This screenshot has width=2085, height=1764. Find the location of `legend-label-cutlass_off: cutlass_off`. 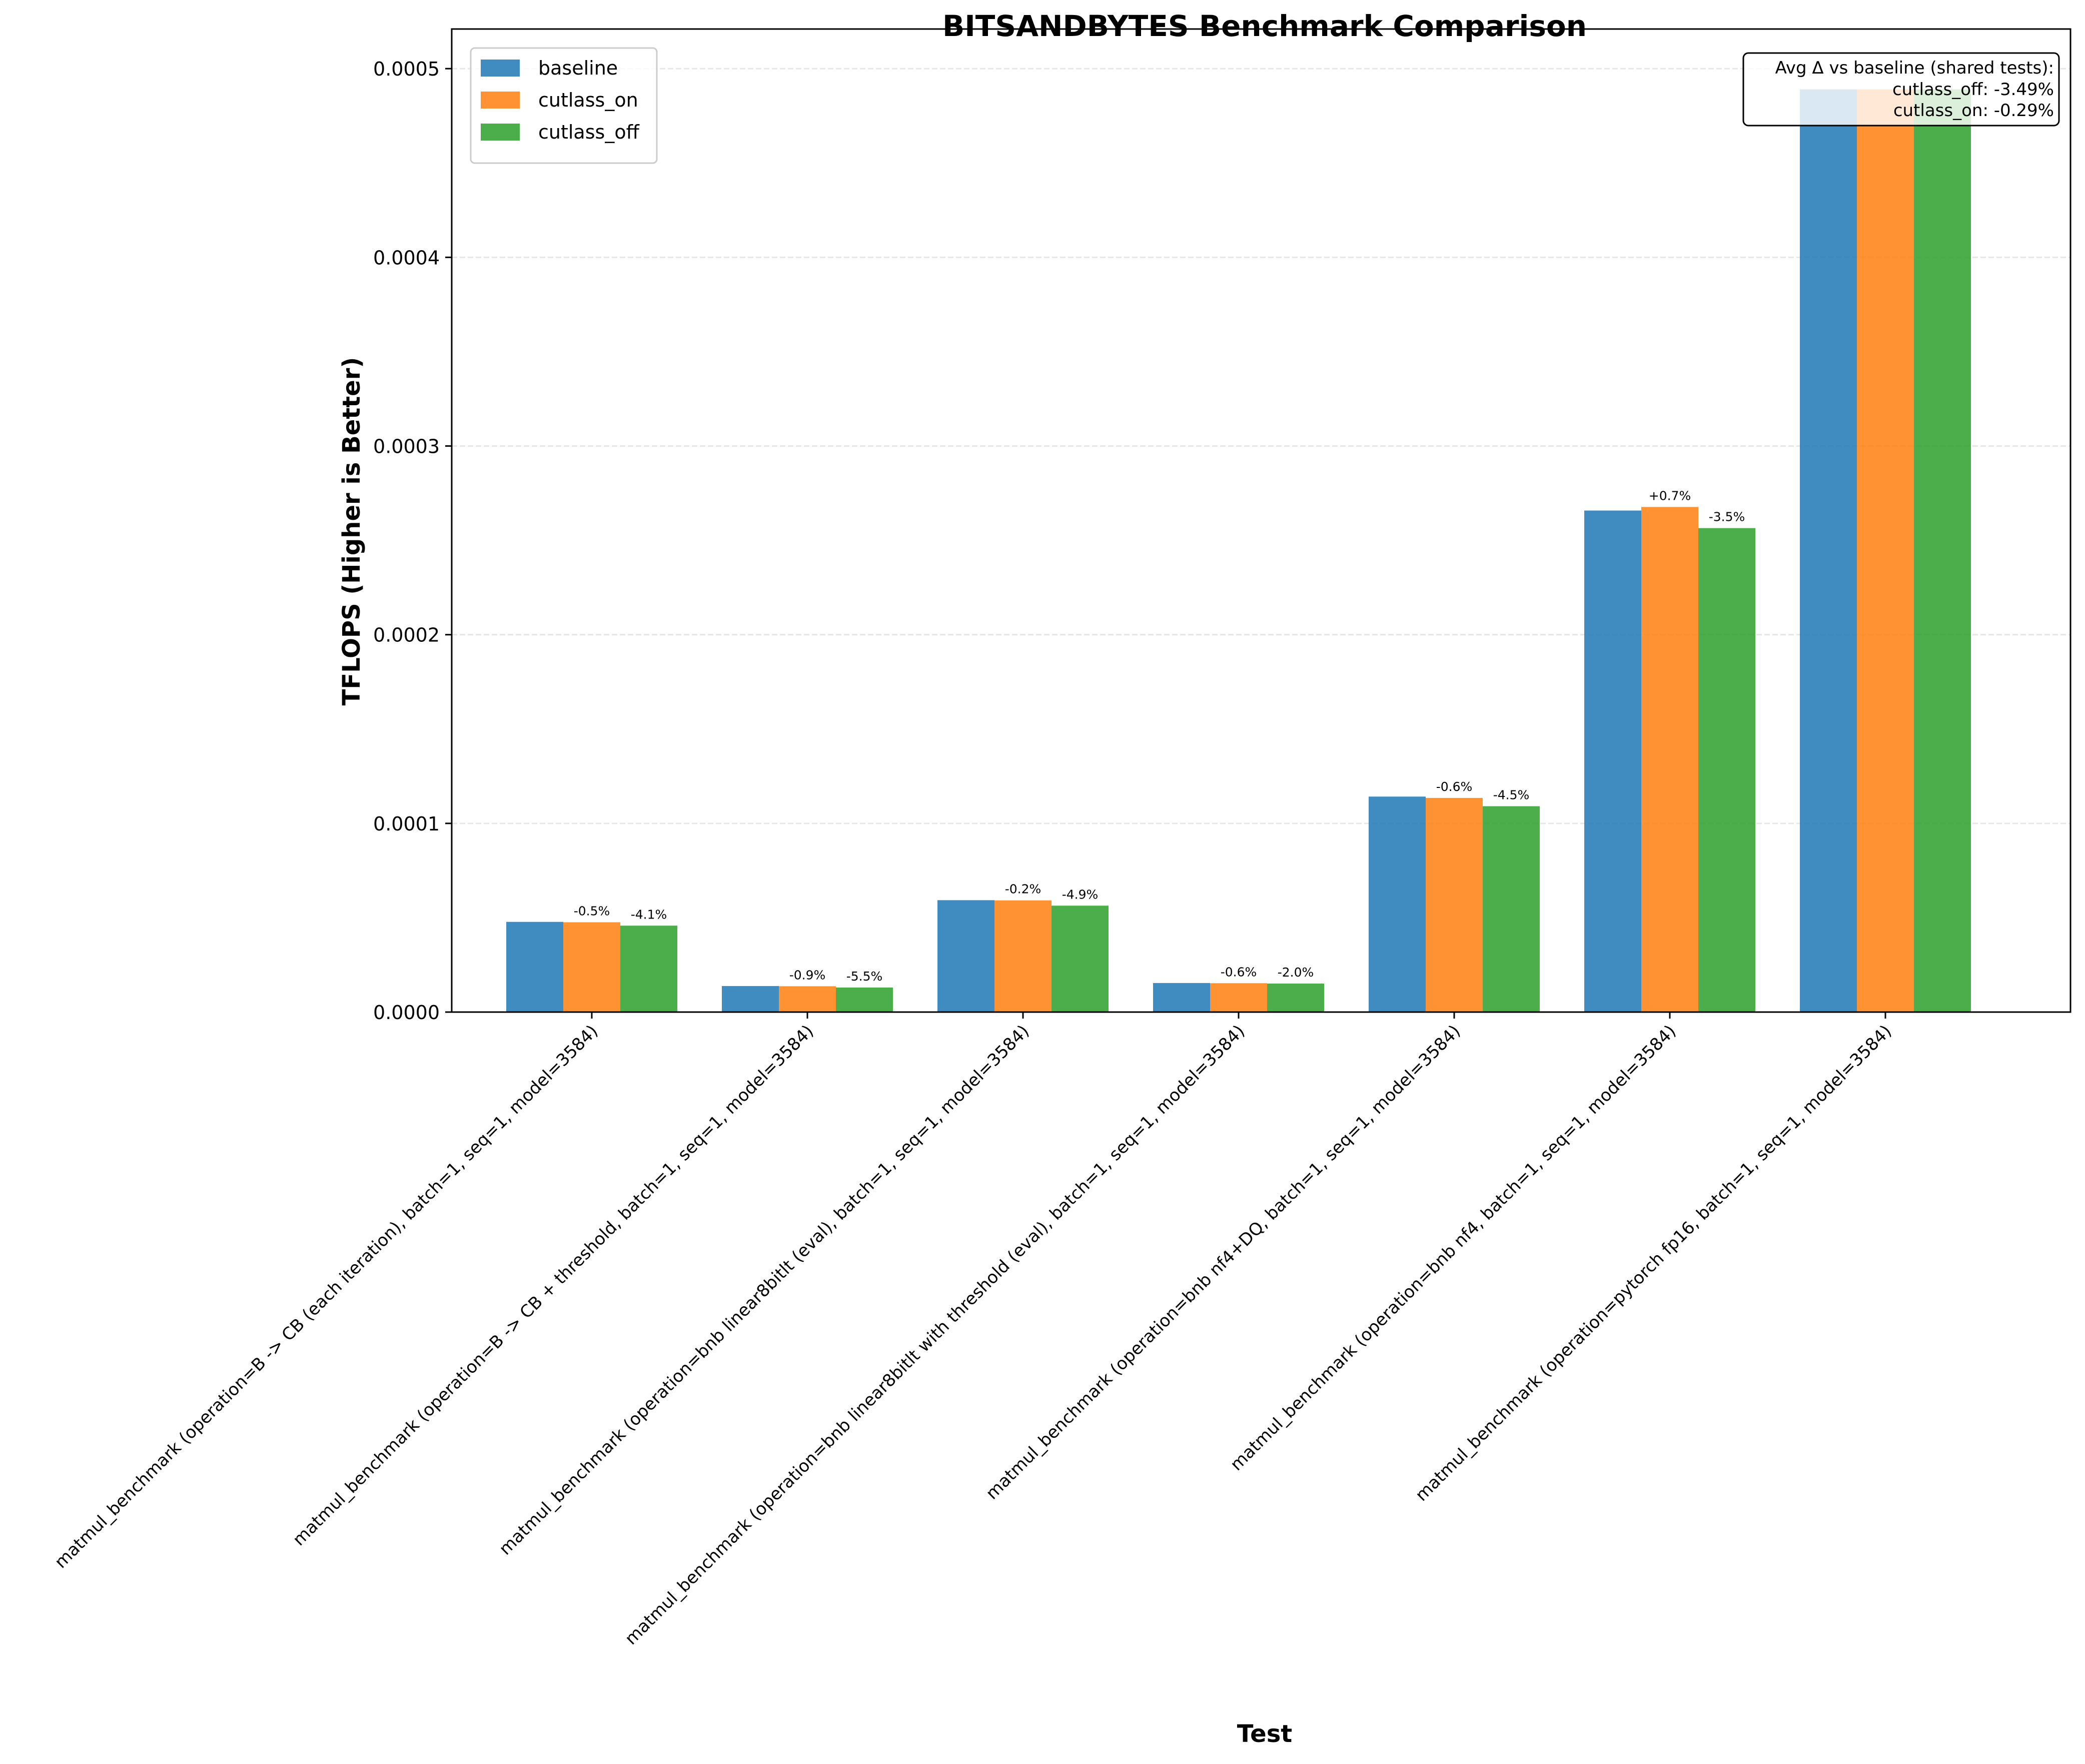

legend-label-cutlass_off: cutlass_off is located at coordinates (589, 132).